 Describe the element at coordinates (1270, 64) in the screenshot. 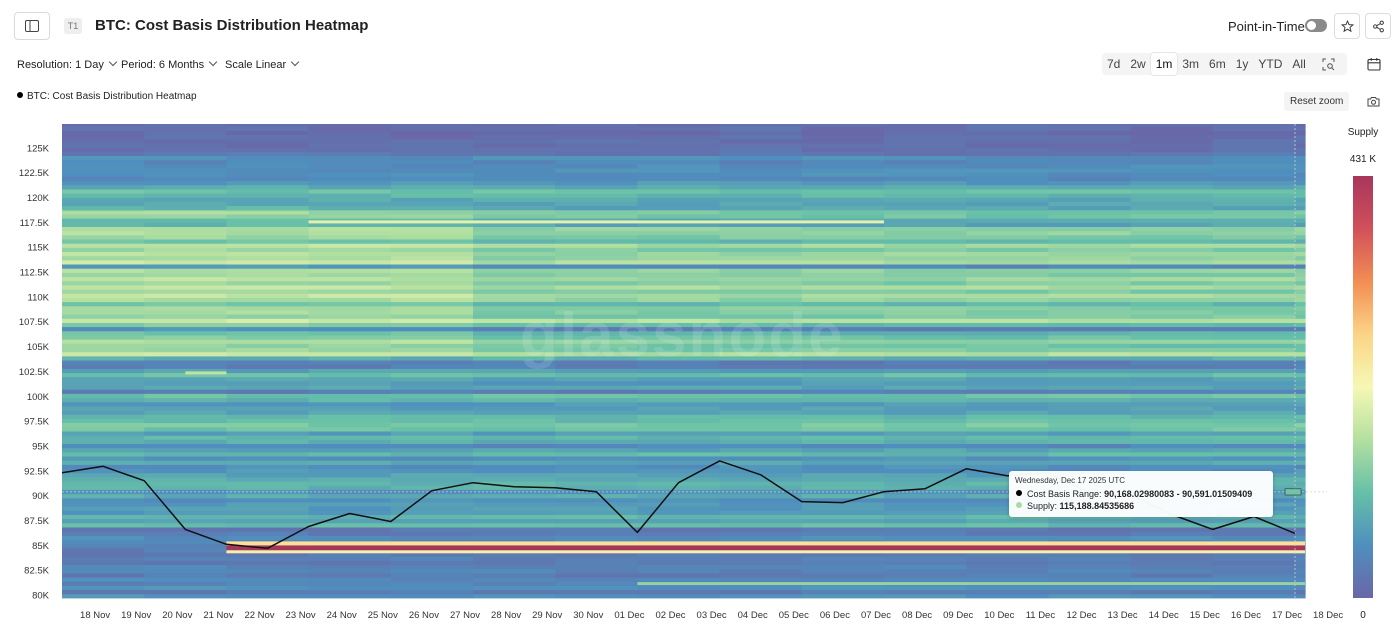

I see `range-ytd: YTD` at that location.